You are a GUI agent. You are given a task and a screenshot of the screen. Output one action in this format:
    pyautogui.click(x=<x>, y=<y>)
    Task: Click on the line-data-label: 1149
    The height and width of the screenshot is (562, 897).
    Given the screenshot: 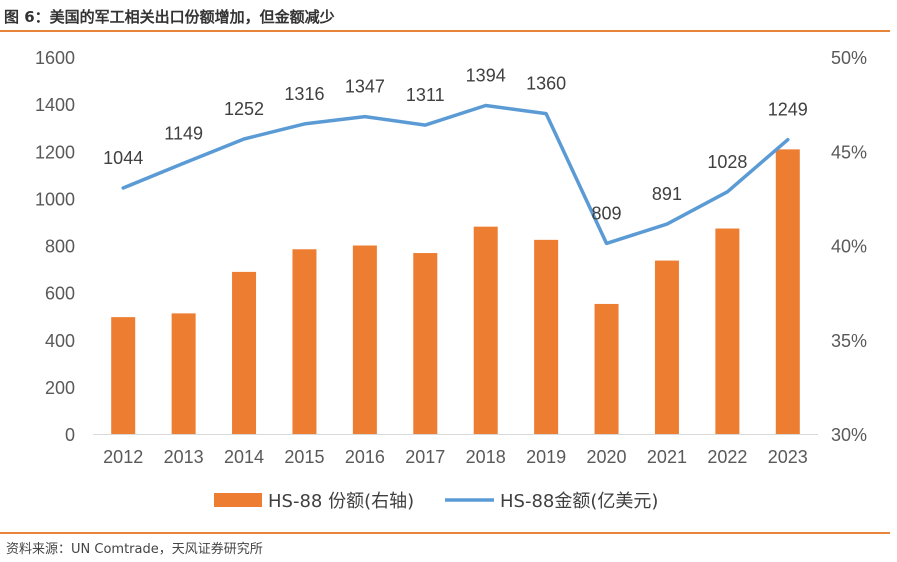 What is the action you would take?
    pyautogui.click(x=183, y=133)
    